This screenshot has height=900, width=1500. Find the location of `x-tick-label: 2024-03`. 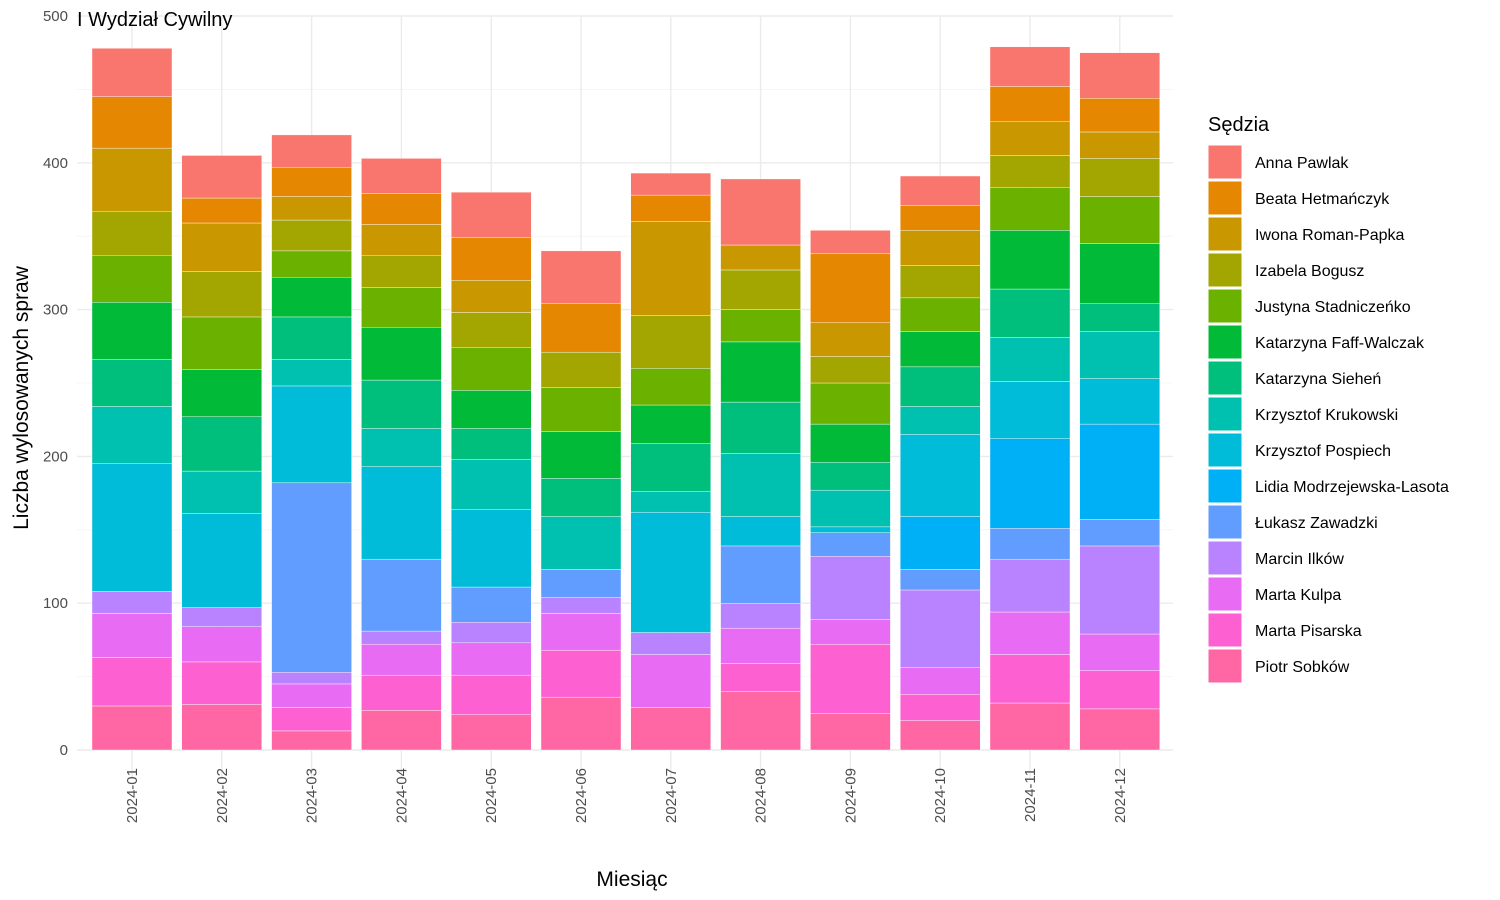

x-tick-label: 2024-03 is located at coordinates (312, 795).